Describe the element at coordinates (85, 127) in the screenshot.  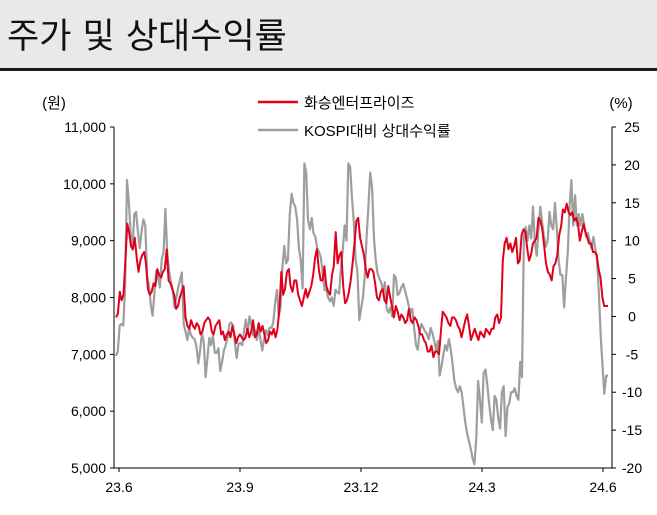
I see `left-tick-label: 11,000` at that location.